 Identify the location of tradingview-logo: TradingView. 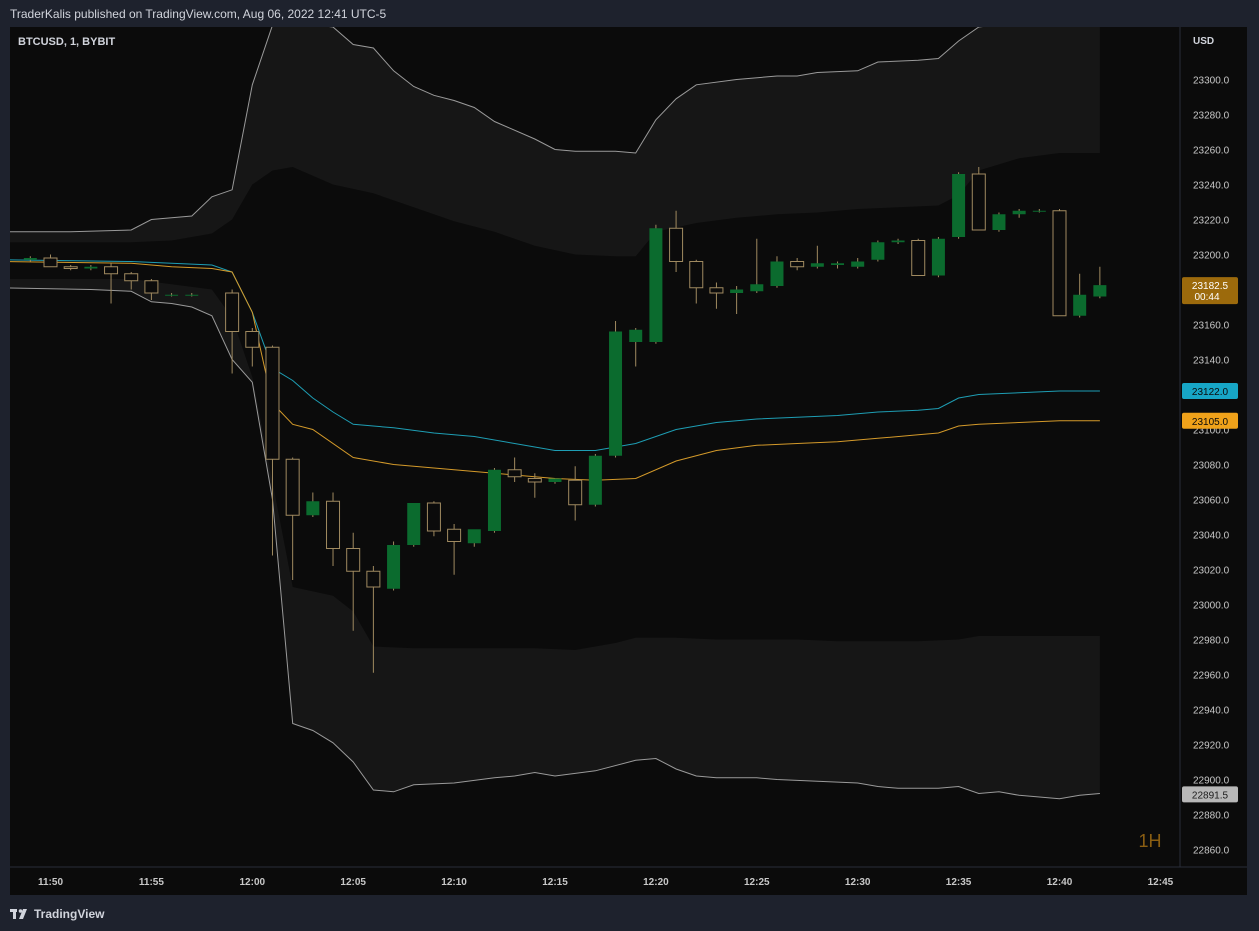
(57, 914).